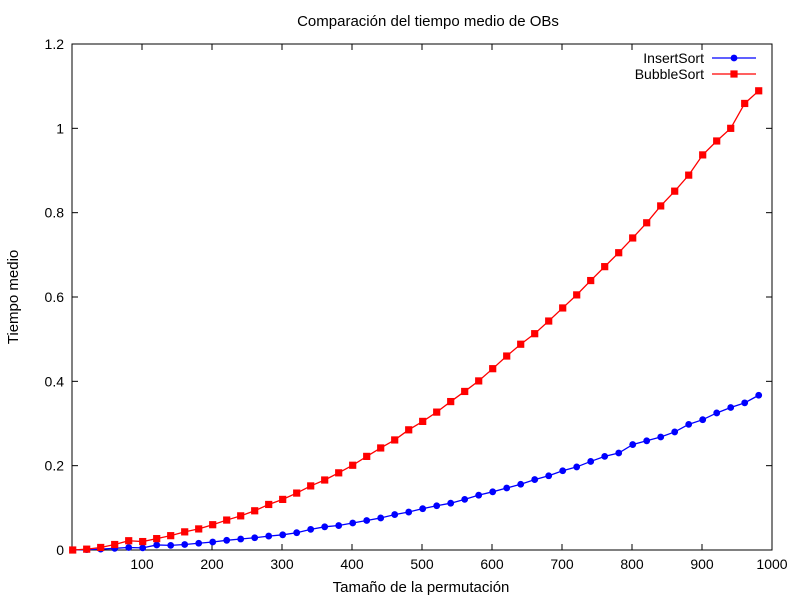 This screenshot has width=800, height=600. Describe the element at coordinates (562, 564) in the screenshot. I see `x-tick-label: 700` at that location.